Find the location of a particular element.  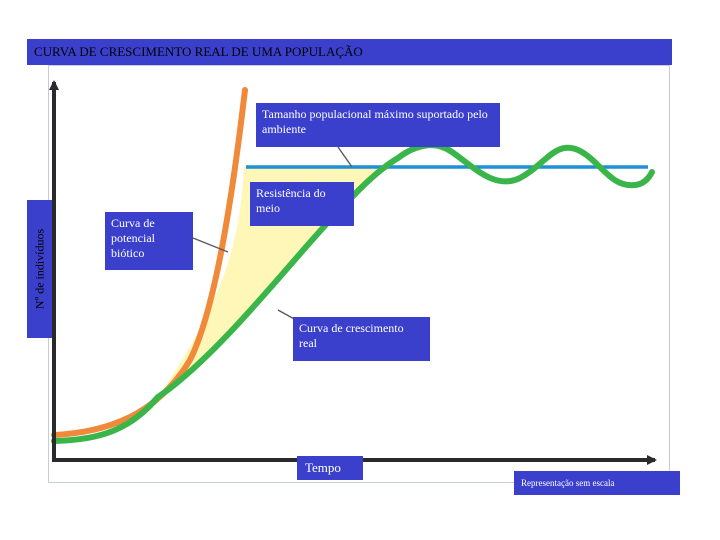

leader-biotic-potential is located at coordinates (210, 245).